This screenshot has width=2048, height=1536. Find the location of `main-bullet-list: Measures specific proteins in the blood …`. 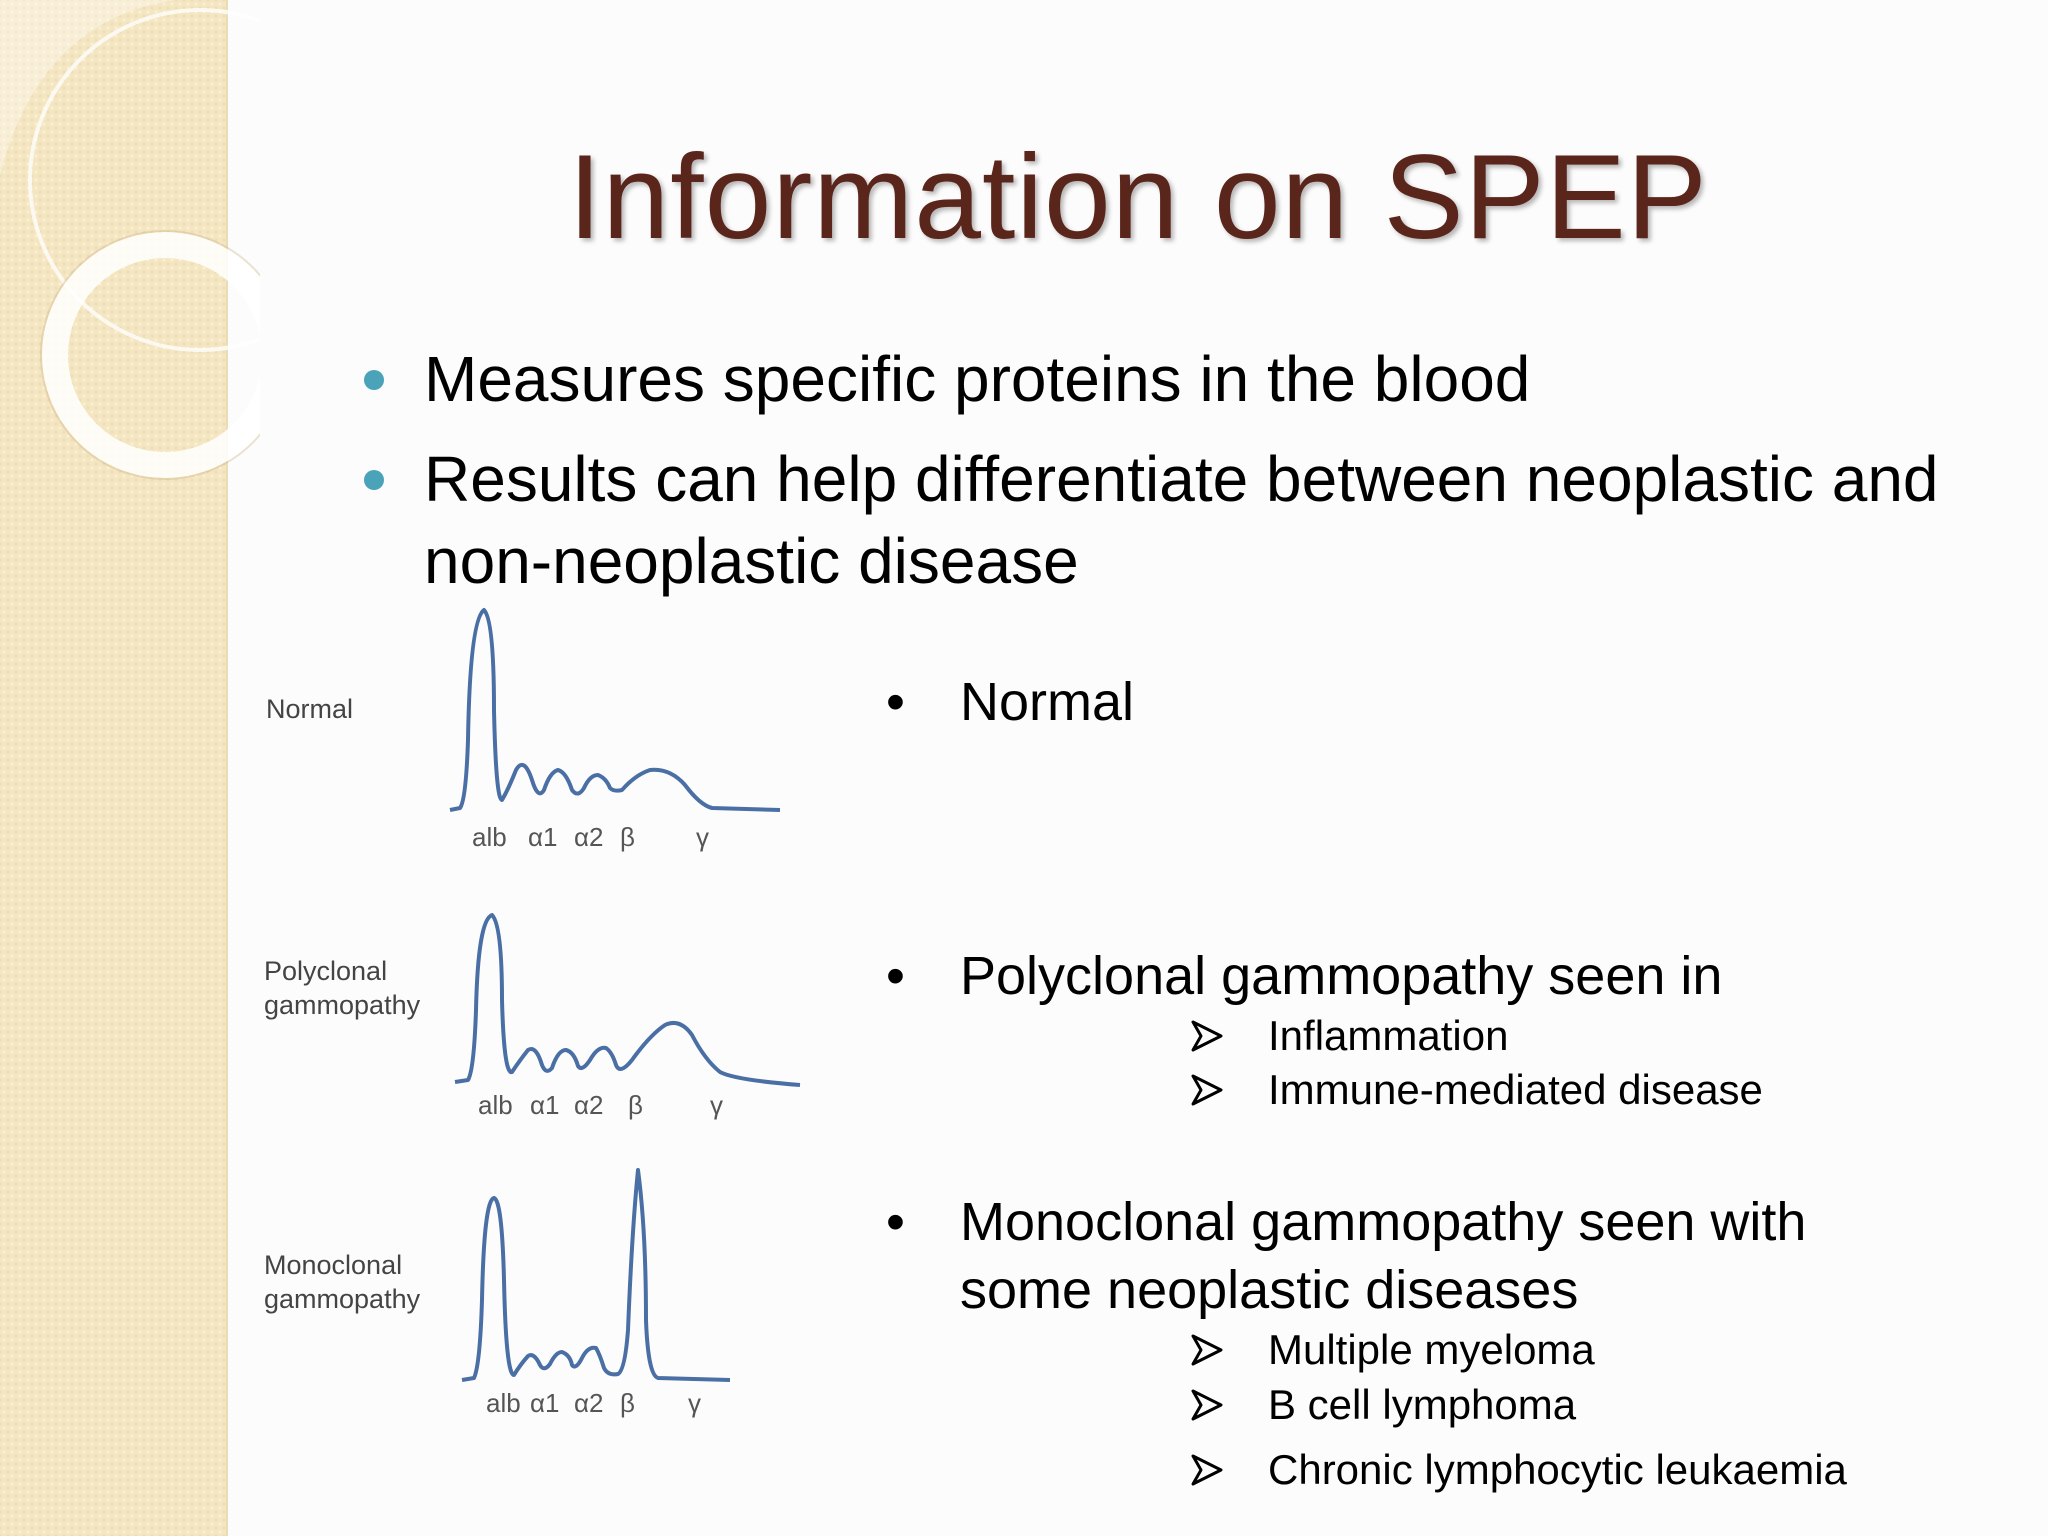

main-bullet-list: Measures specific proteins in the blood … is located at coordinates (1192, 479).